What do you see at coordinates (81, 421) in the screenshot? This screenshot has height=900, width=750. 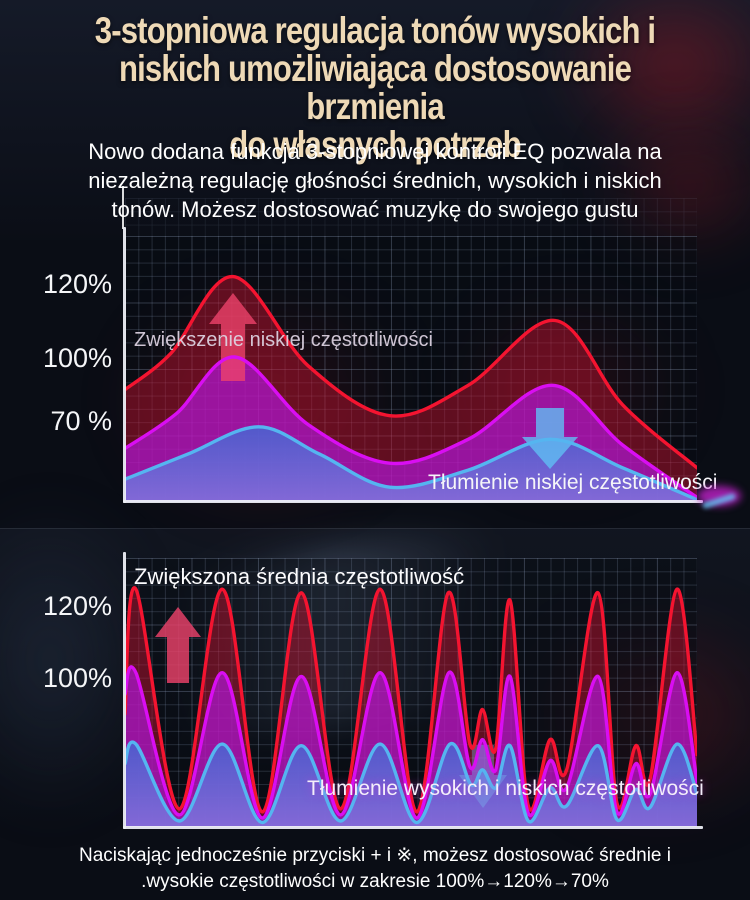 I see `y-tick-label: 70 %` at bounding box center [81, 421].